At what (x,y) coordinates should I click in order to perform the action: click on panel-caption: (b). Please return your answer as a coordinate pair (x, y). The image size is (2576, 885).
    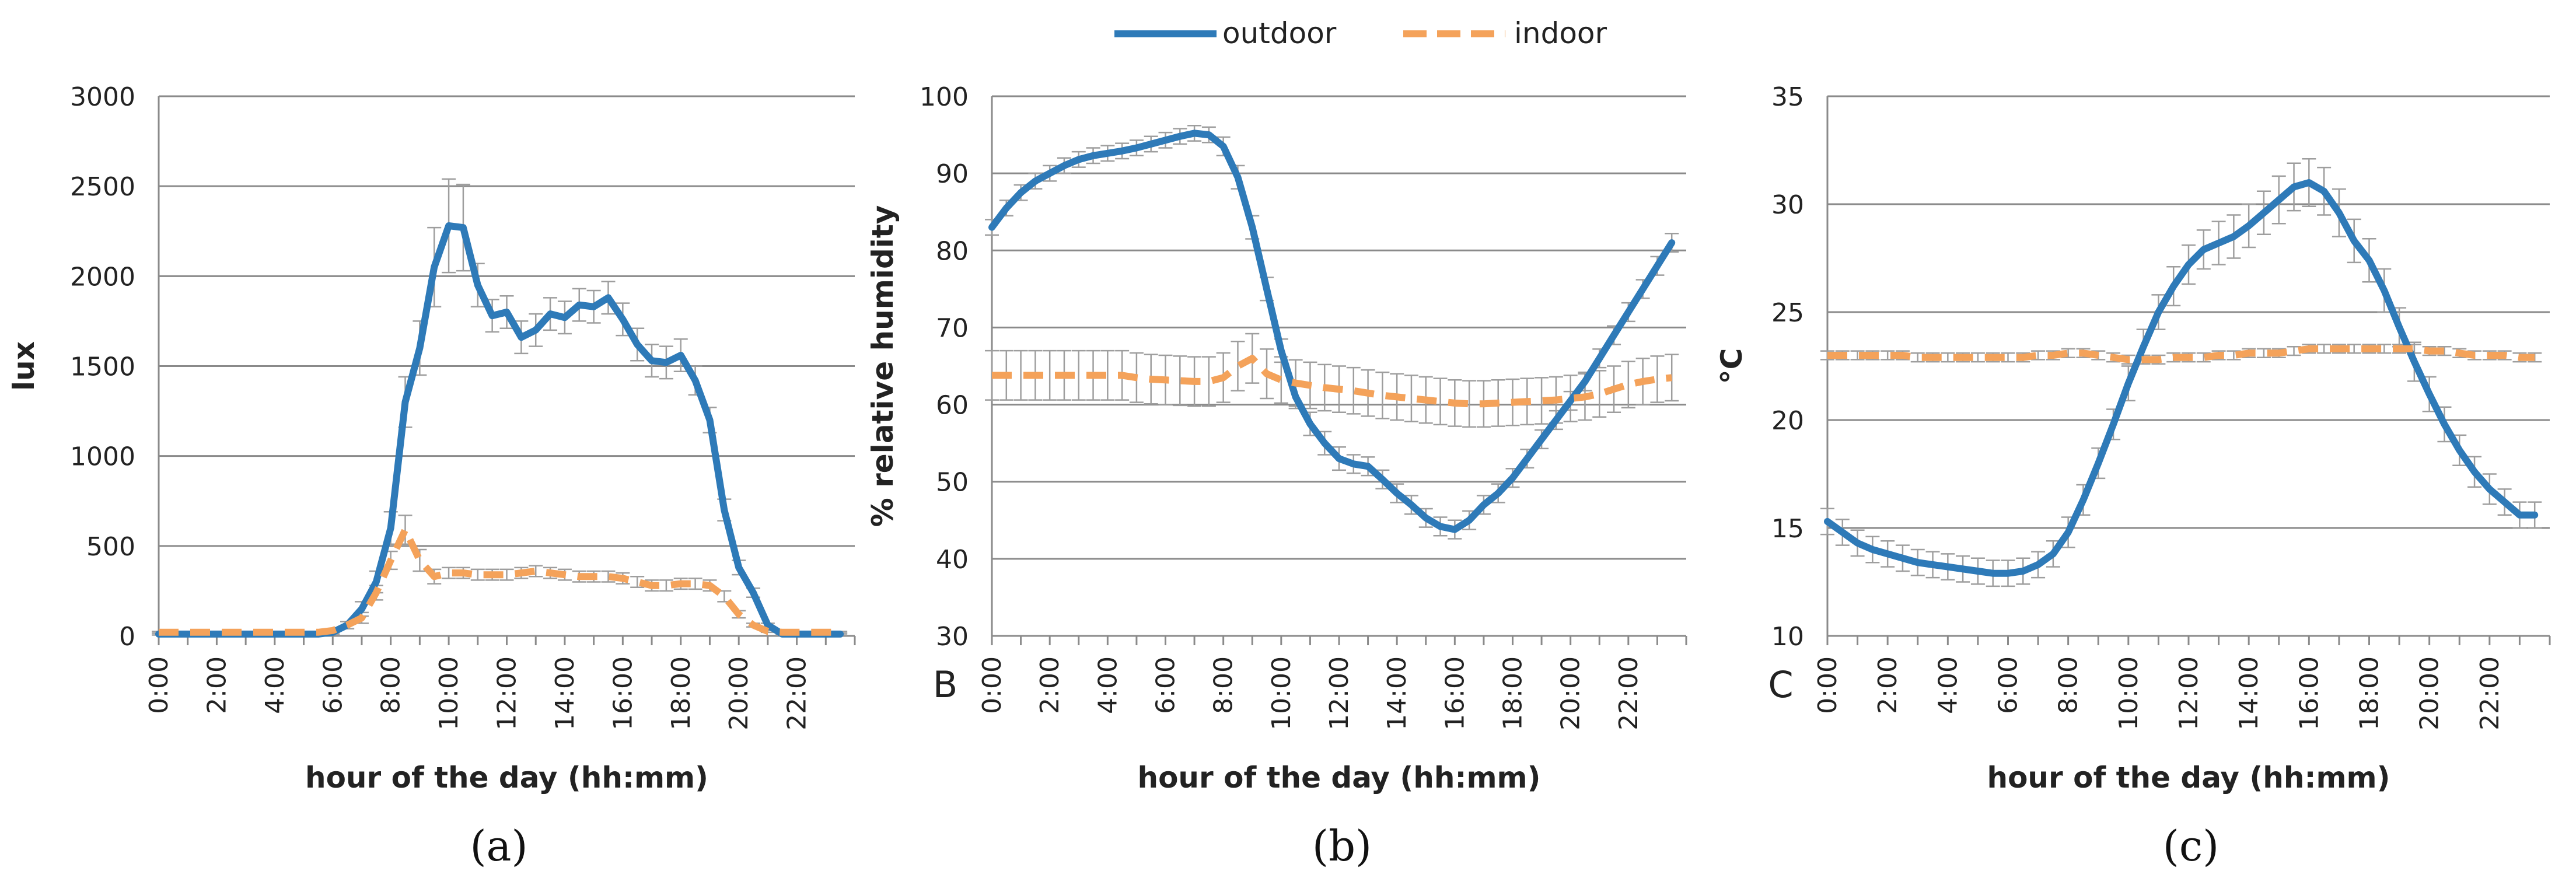
    Looking at the image, I should click on (1342, 845).